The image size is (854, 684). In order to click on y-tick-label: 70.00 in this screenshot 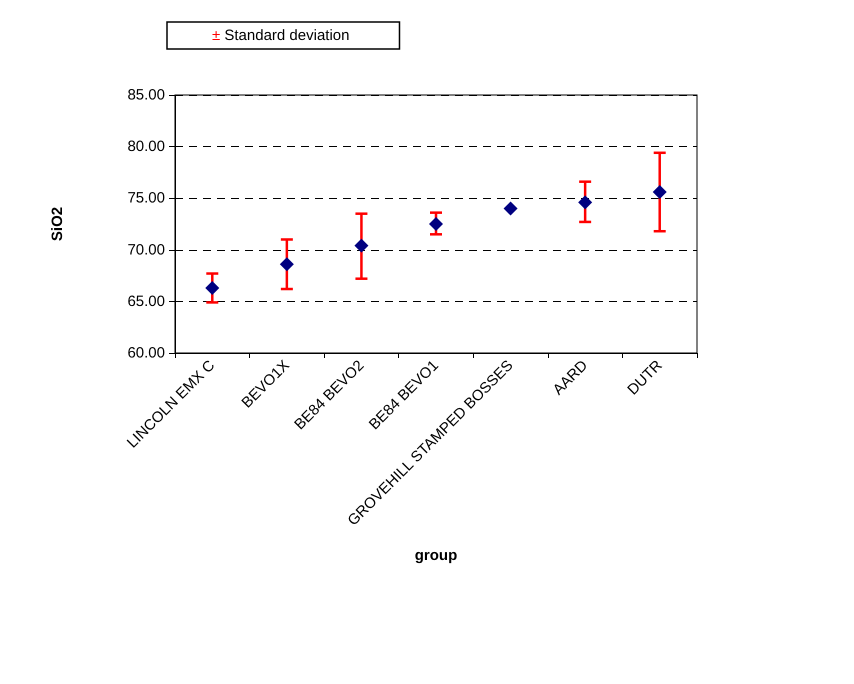, I will do `click(146, 249)`.